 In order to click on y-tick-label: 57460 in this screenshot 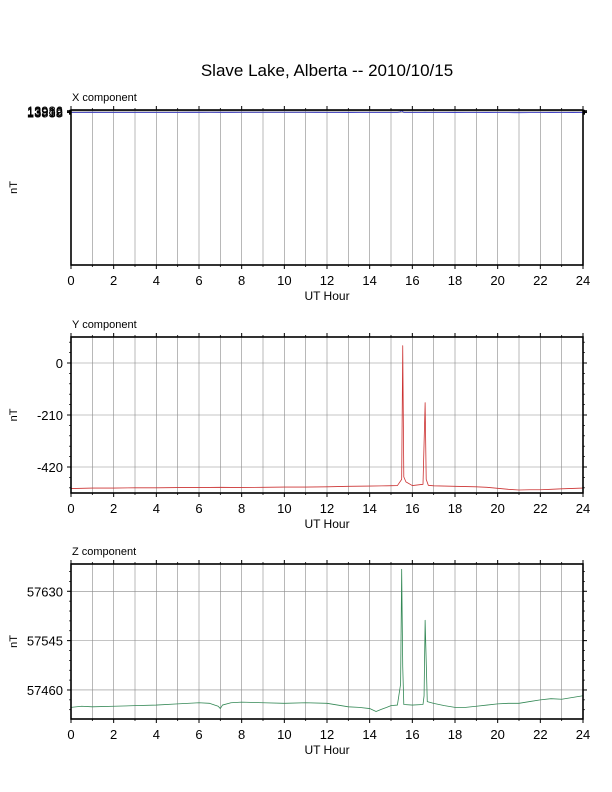, I will do `click(45, 690)`.